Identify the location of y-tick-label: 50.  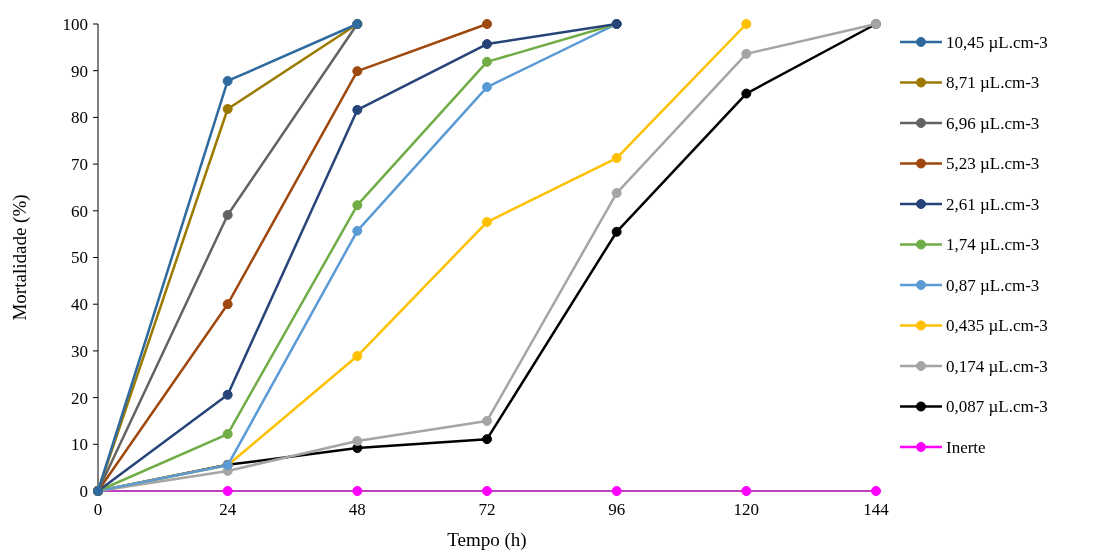
(79, 258).